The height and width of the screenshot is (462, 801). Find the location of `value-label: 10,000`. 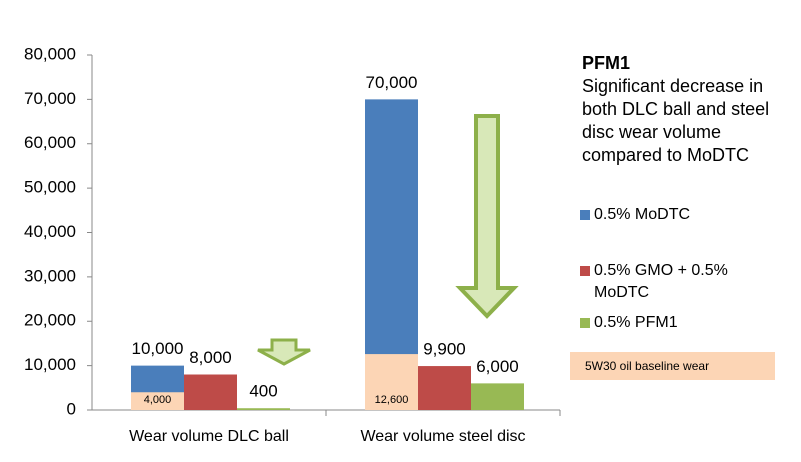

value-label: 10,000 is located at coordinates (158, 348).